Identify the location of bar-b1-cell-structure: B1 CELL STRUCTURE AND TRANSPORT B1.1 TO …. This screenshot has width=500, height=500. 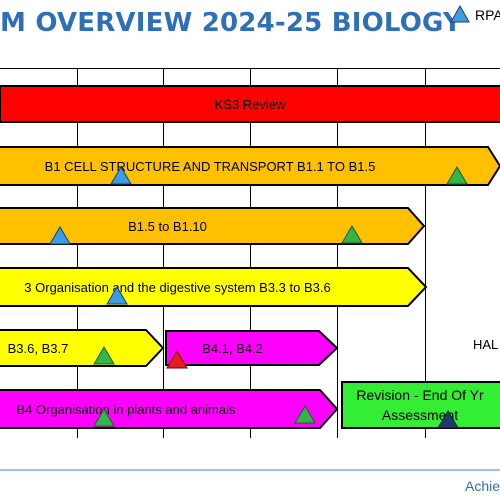
(250, 166).